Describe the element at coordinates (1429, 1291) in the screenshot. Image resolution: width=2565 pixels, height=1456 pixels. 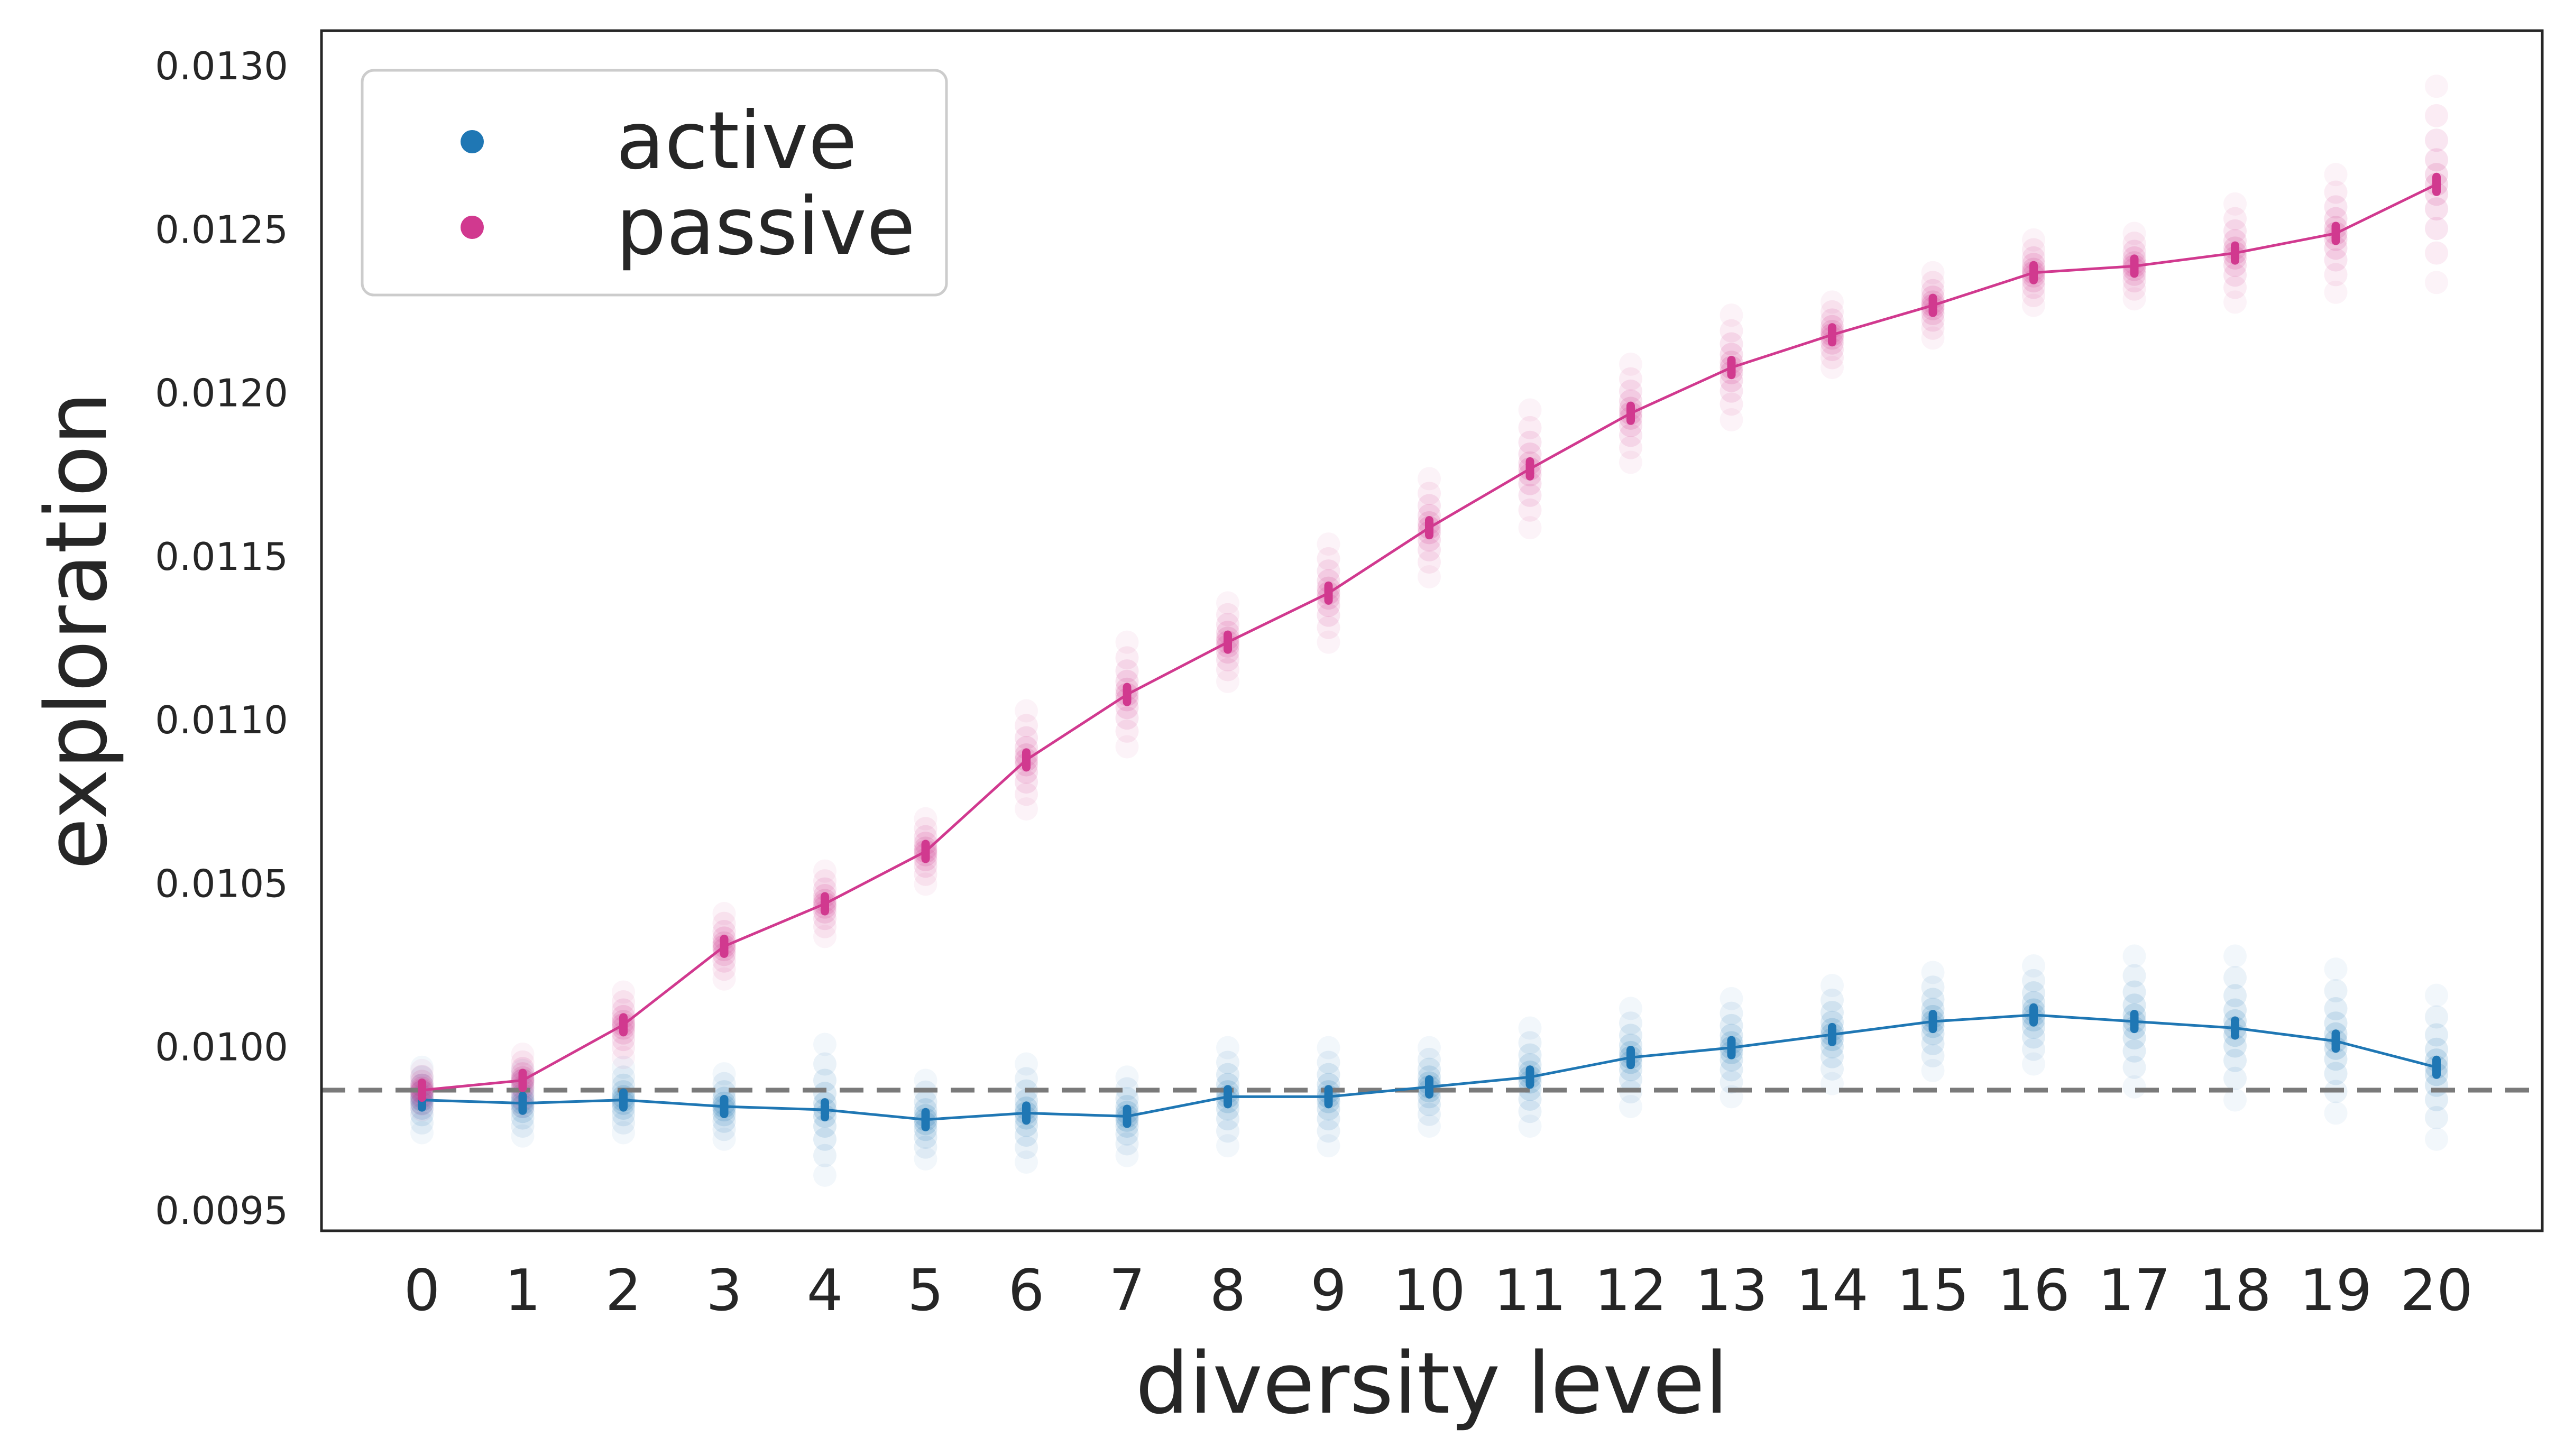
I see `x-tick-label: 10` at that location.